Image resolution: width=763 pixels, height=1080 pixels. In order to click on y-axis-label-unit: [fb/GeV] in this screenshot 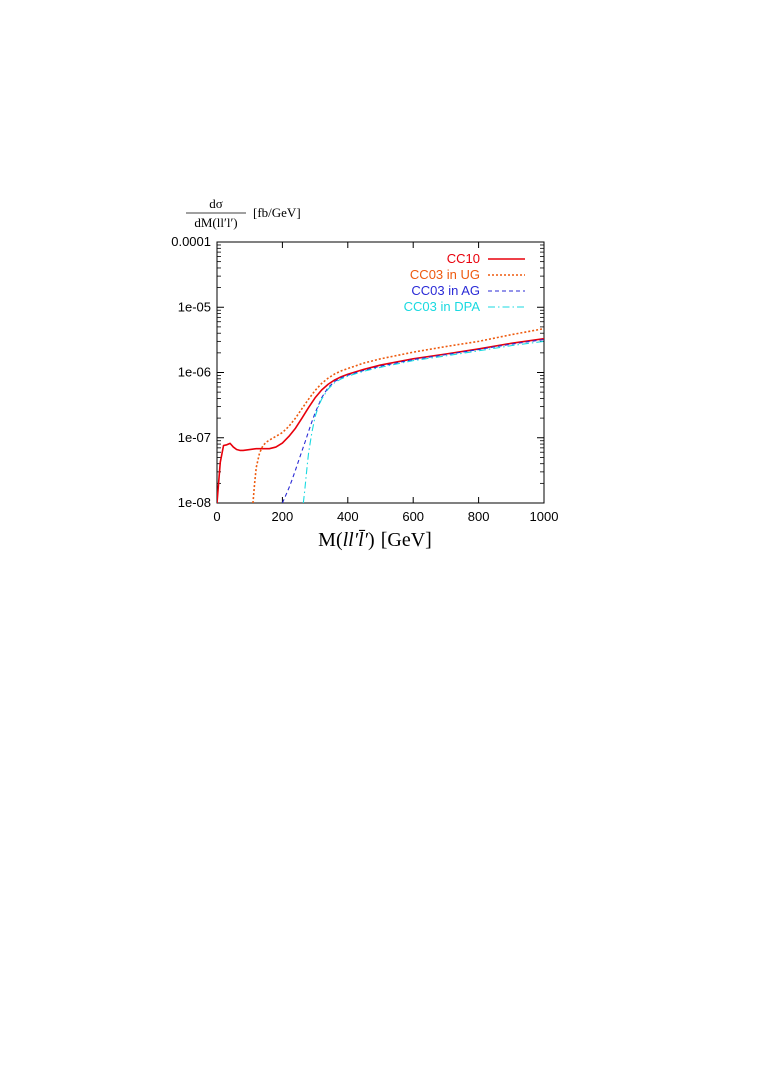, I will do `click(277, 212)`.